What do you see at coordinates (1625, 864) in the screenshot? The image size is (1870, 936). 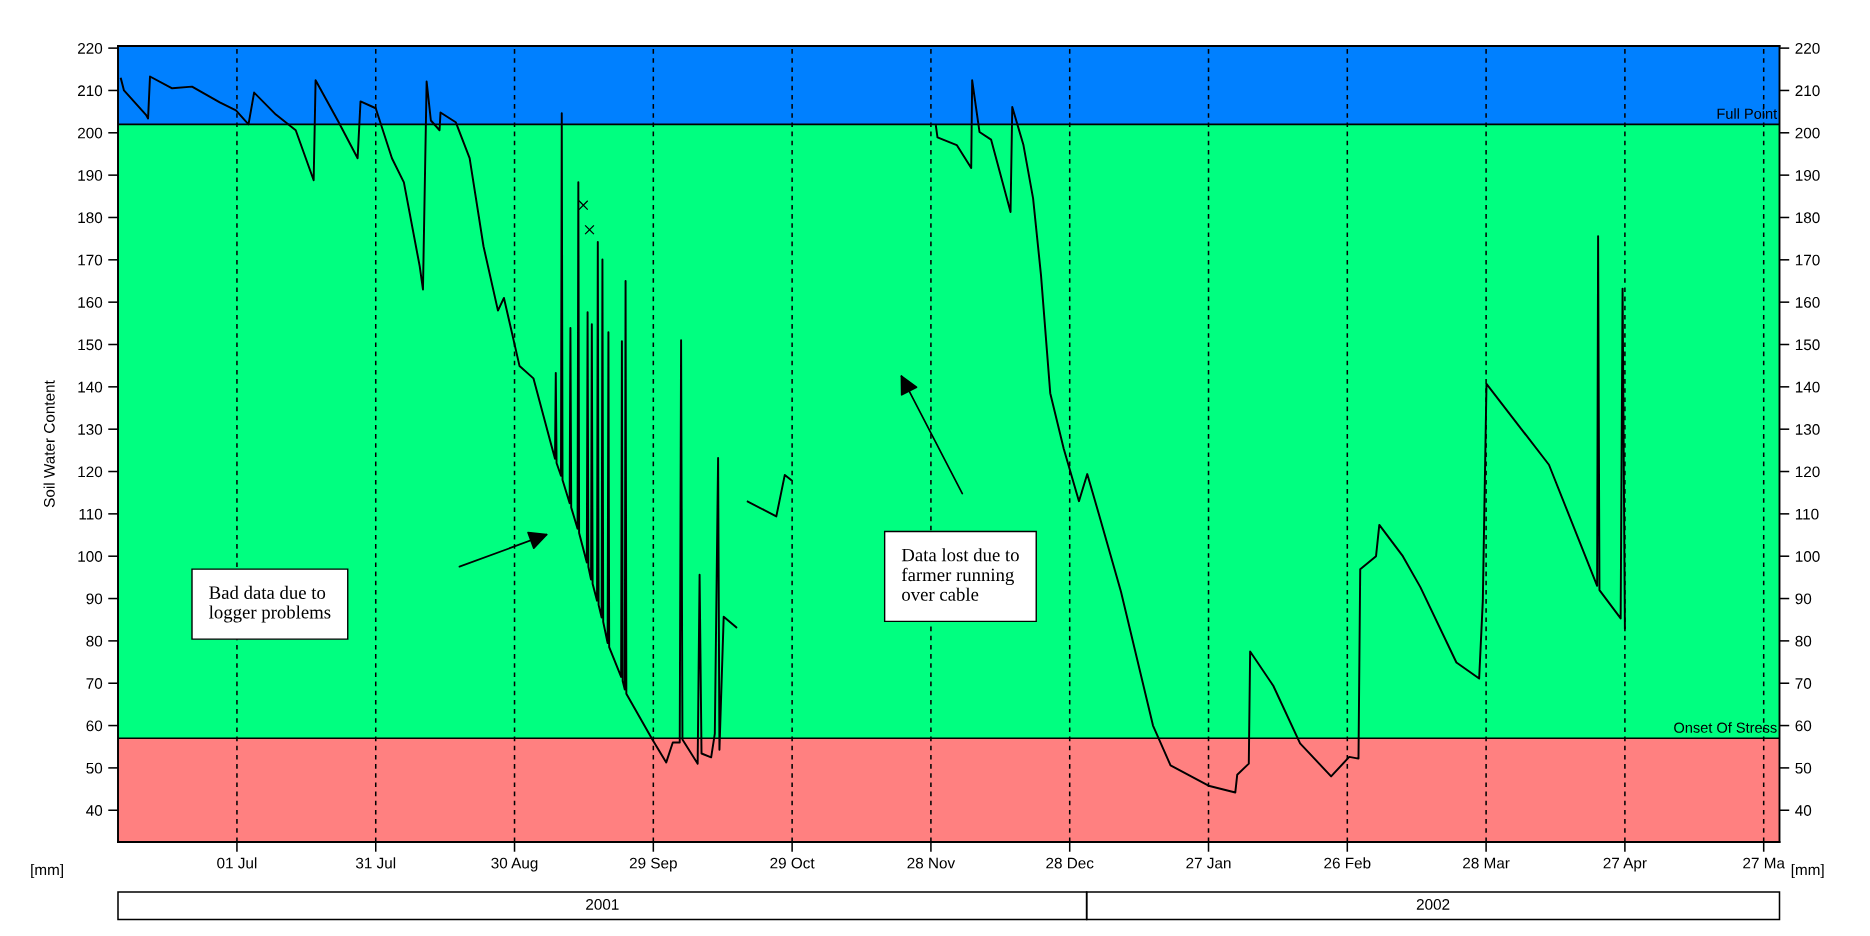 I see `x-tick-label: 27 Apr` at bounding box center [1625, 864].